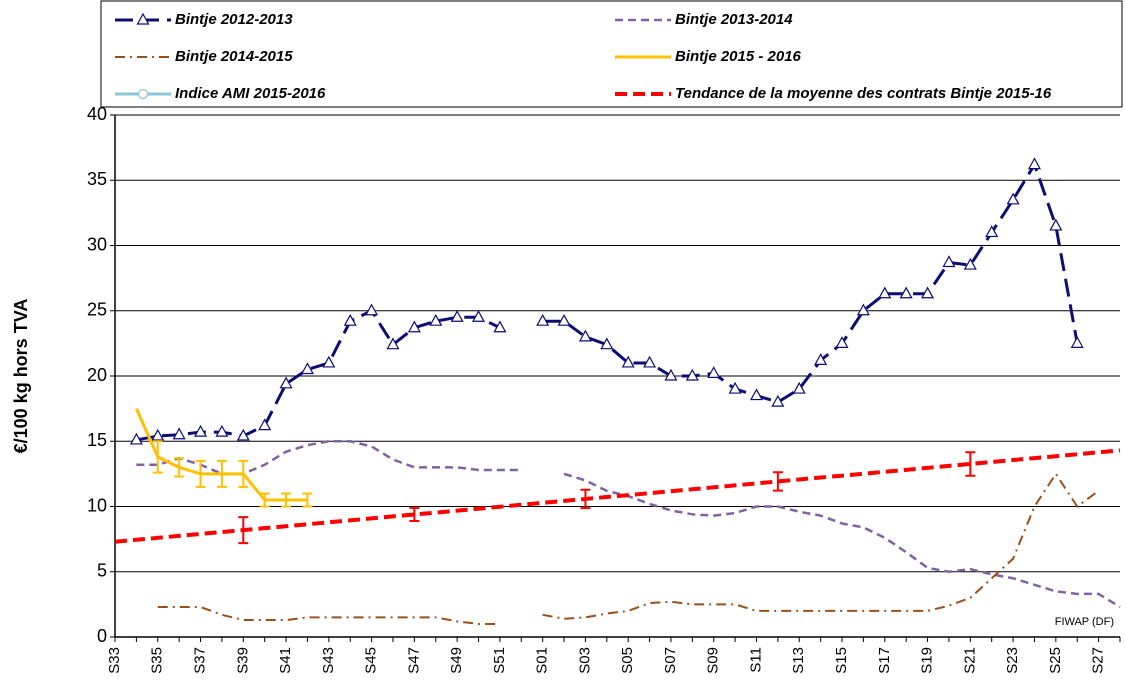 This screenshot has height=686, width=1125. I want to click on y-tick-label: 5, so click(102, 571).